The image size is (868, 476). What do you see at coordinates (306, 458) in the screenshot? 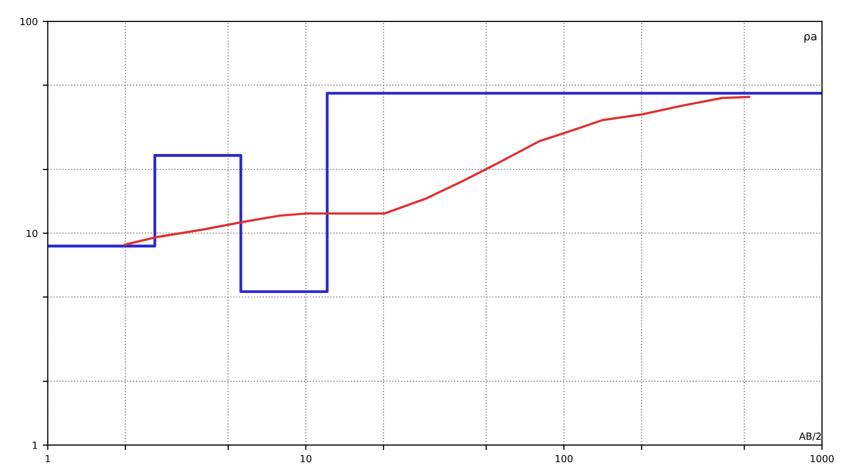
I see `x-tick-label: 10` at bounding box center [306, 458].